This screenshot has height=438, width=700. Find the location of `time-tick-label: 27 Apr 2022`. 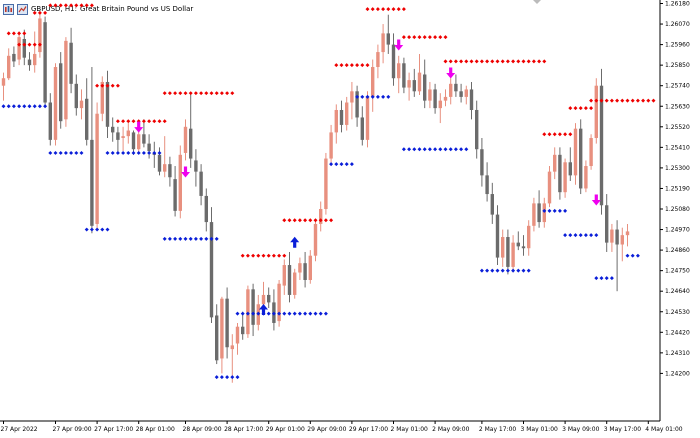

time-tick-label: 27 Apr 2022 is located at coordinates (19, 429).